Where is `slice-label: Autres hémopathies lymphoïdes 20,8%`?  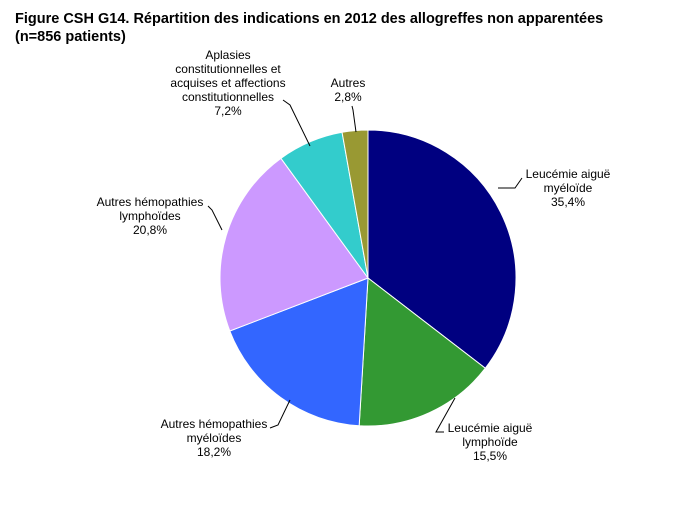
slice-label: Autres hémopathies lymphoïdes 20,8% is located at coordinates (150, 216).